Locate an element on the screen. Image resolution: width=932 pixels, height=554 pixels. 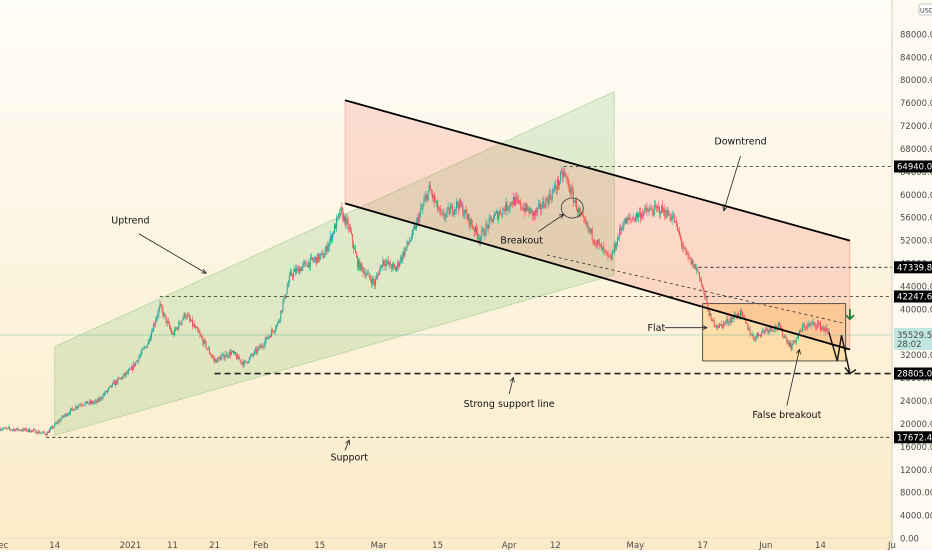
support-line-arrow is located at coordinates (511, 386).